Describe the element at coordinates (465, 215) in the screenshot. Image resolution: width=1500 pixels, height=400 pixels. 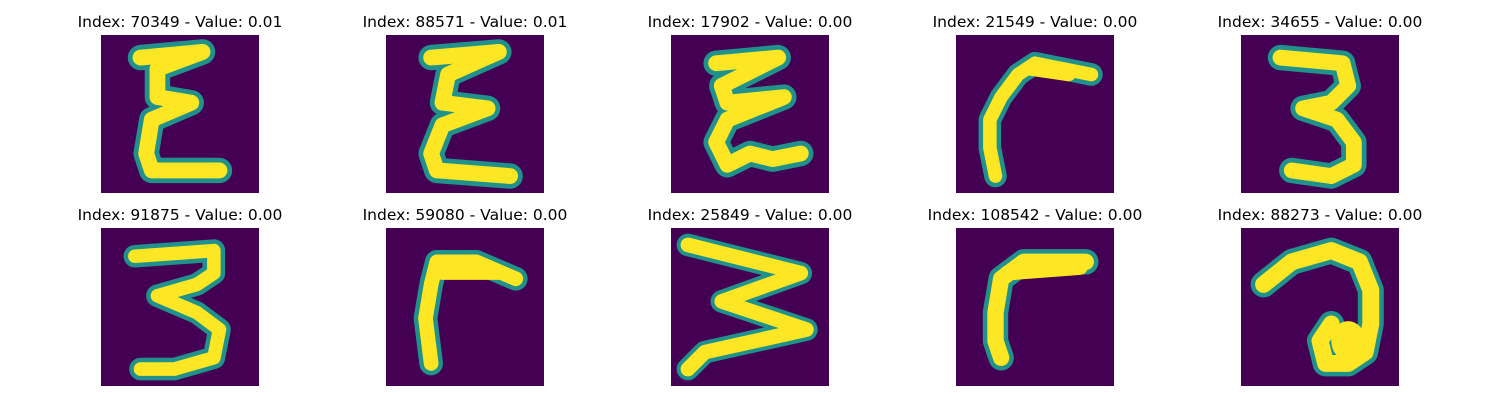
I see `panel-title: Index: 59080 - Value: 0.00` at that location.